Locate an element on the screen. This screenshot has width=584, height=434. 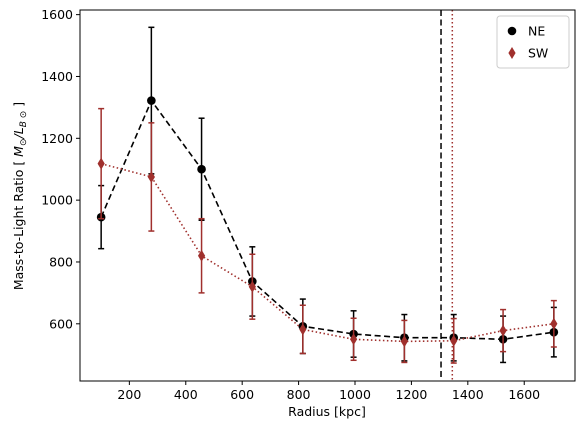
x-tick-label: 1000 is located at coordinates (355, 394).